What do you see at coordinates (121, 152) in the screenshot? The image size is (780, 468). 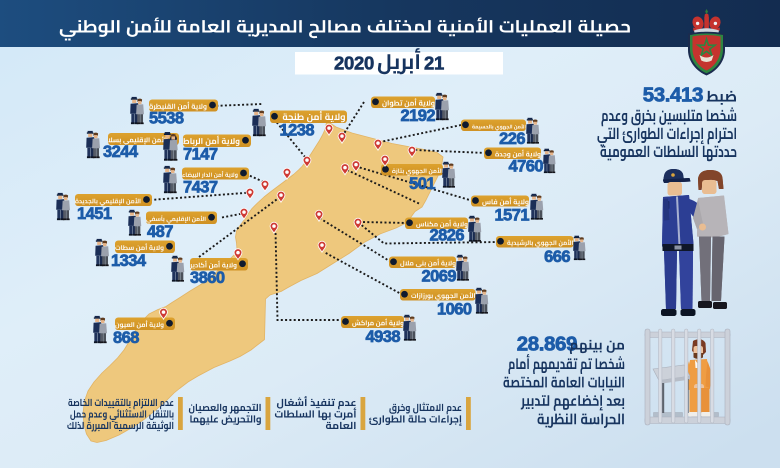 I see `svg-text: 3244` at bounding box center [121, 152].